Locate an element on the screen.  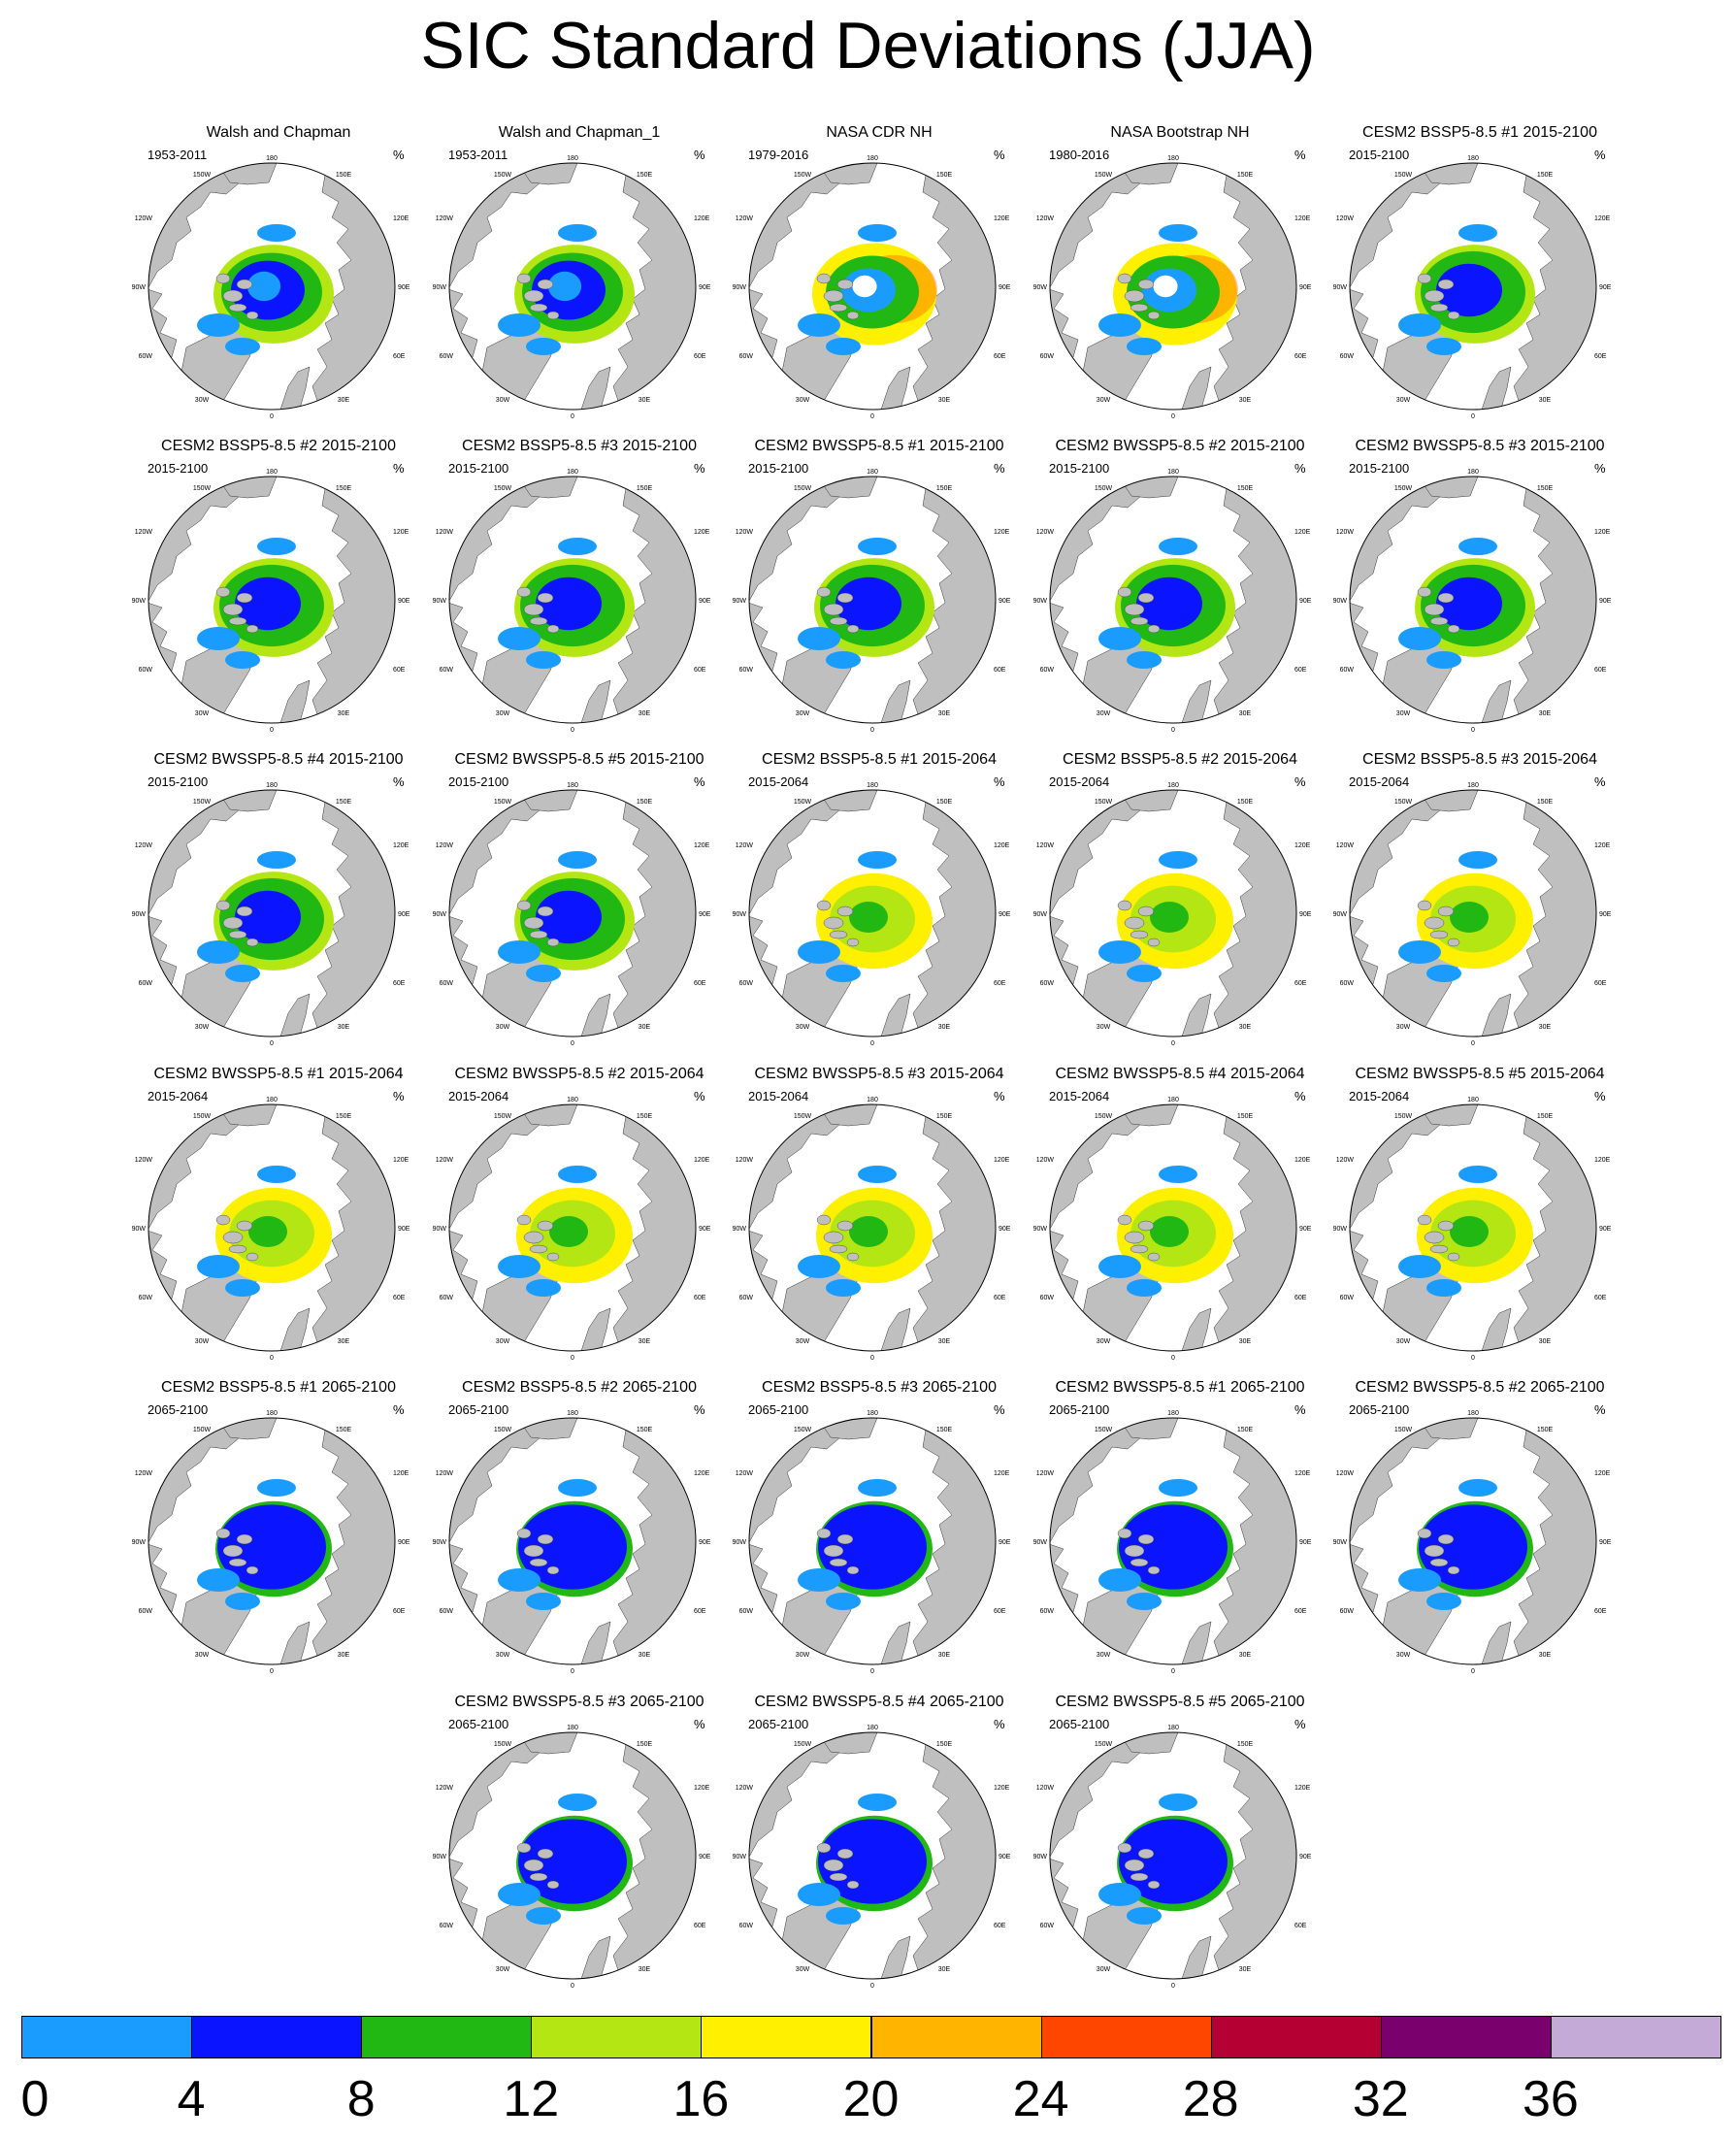
colorbar-label: 8 is located at coordinates (361, 2099).